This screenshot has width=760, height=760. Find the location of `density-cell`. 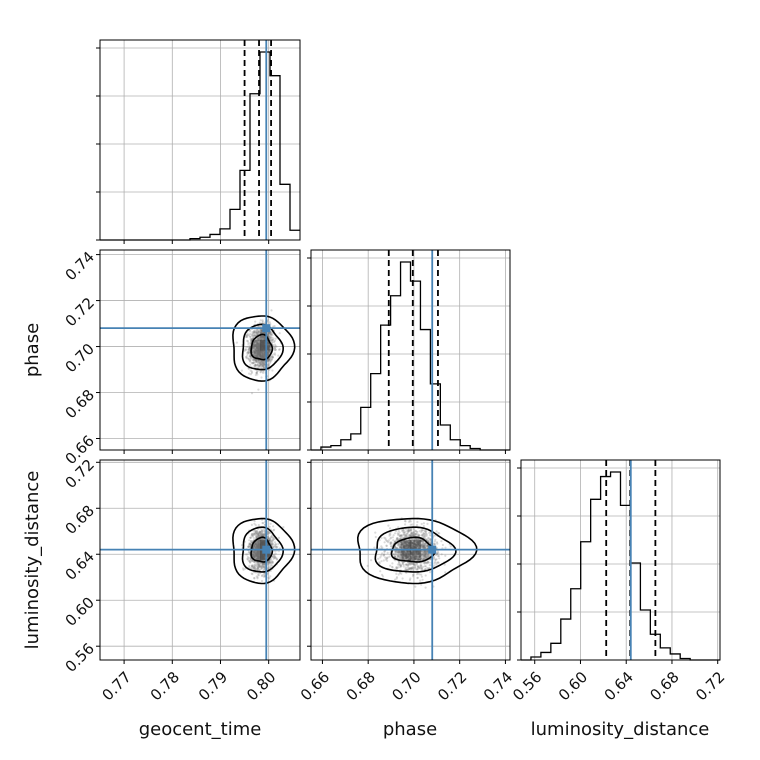

density-cell is located at coordinates (415, 555).